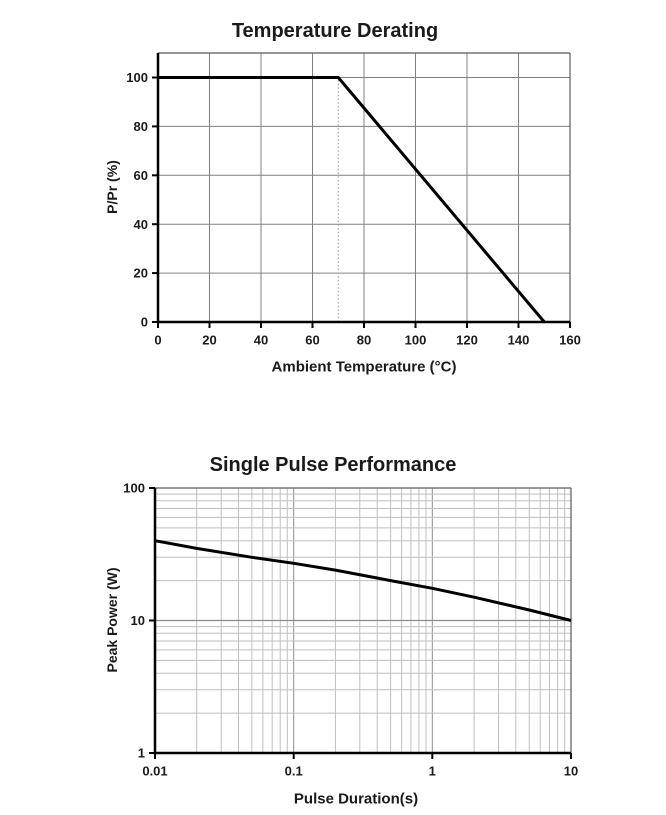 The height and width of the screenshot is (815, 666). Describe the element at coordinates (363, 580) in the screenshot. I see `single-pulse-line` at that location.